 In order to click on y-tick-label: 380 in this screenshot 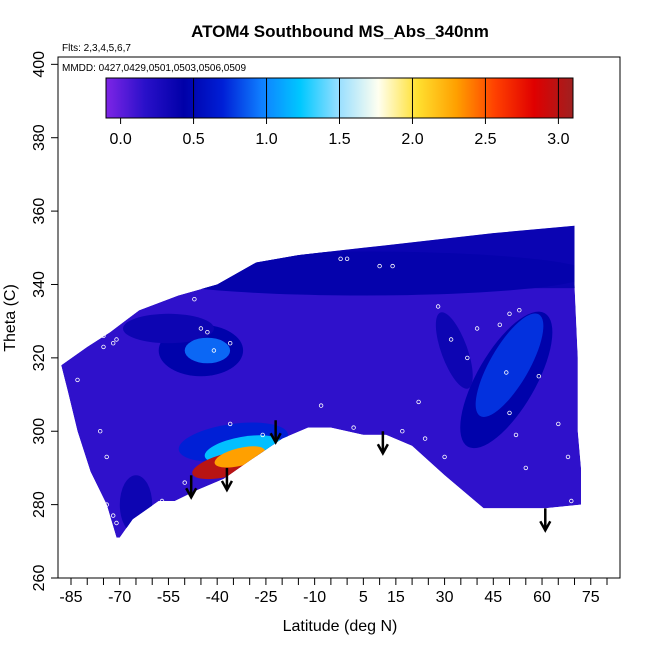, I will do `click(39, 137)`.